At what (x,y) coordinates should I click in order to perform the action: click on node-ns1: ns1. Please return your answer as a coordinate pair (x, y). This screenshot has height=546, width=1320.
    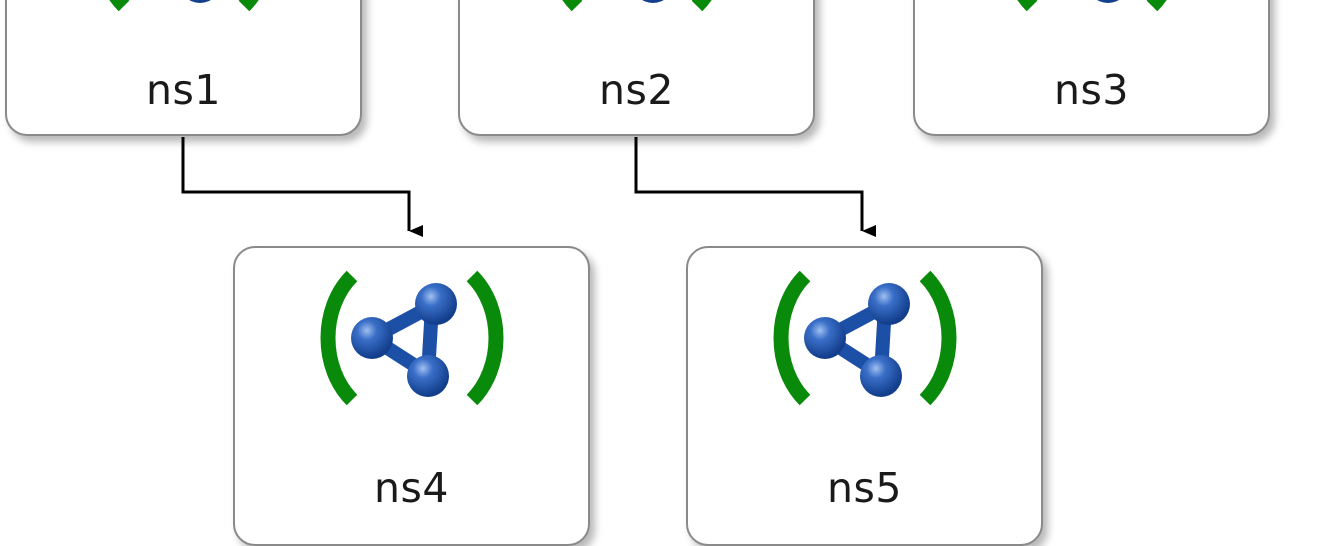
    Looking at the image, I should click on (183, 68).